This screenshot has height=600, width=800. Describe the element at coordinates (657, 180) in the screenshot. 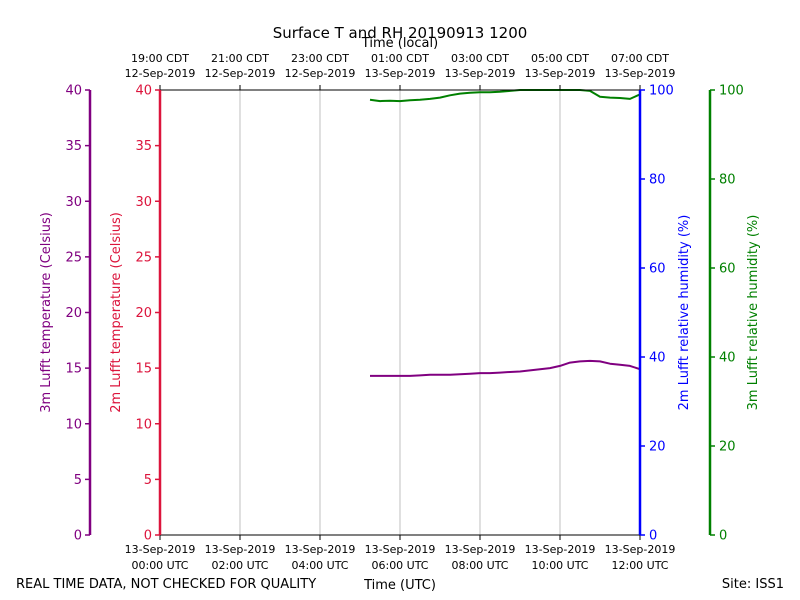

I see `y-tick-label-rh2m: 80` at that location.